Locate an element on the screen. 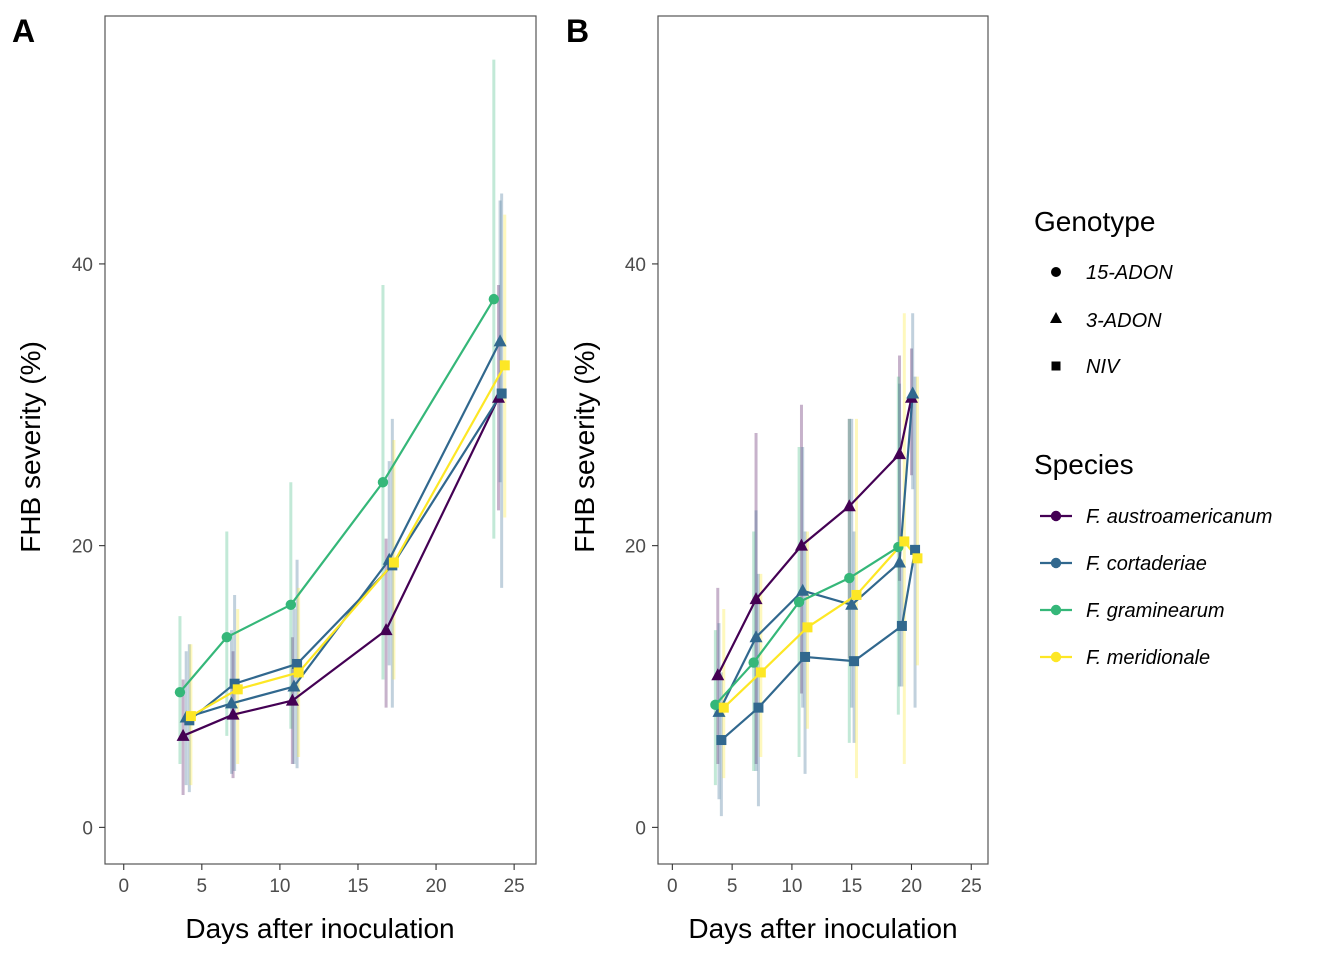 The width and height of the screenshot is (1344, 960). legend-genotype-item: 3-ADON is located at coordinates (1106, 321).